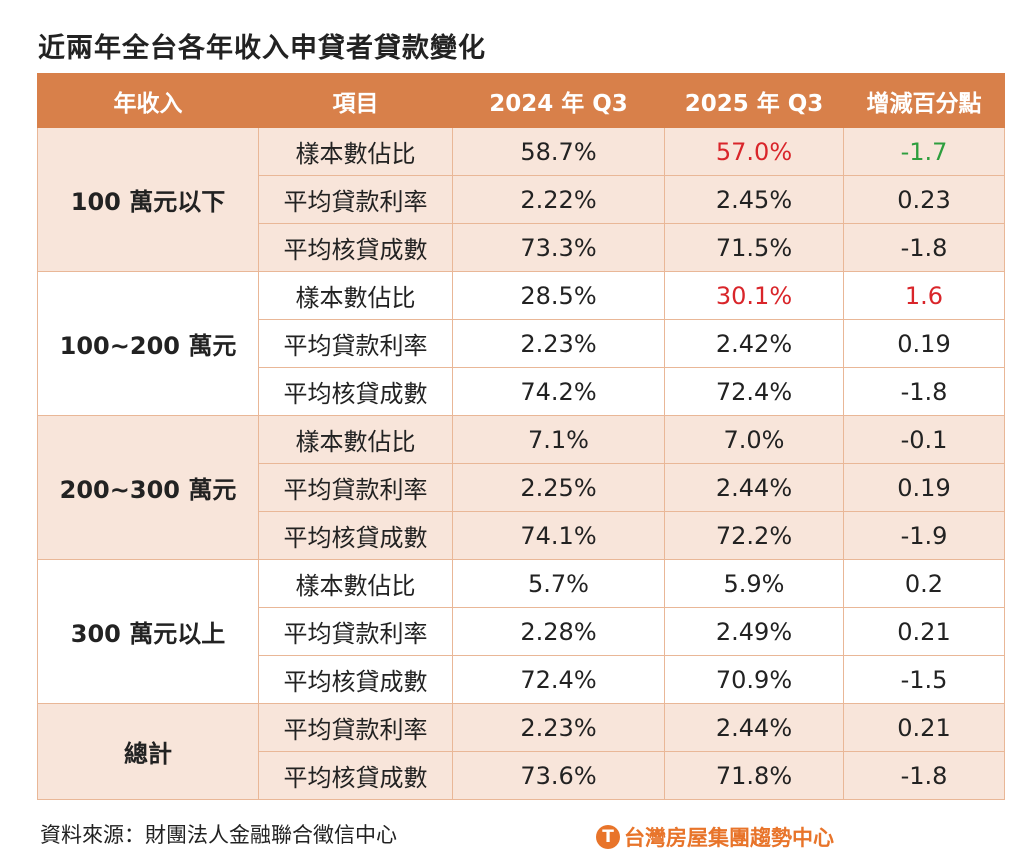 The height and width of the screenshot is (858, 1024). I want to click on value-2024-cell: 72.4%, so click(558, 679).